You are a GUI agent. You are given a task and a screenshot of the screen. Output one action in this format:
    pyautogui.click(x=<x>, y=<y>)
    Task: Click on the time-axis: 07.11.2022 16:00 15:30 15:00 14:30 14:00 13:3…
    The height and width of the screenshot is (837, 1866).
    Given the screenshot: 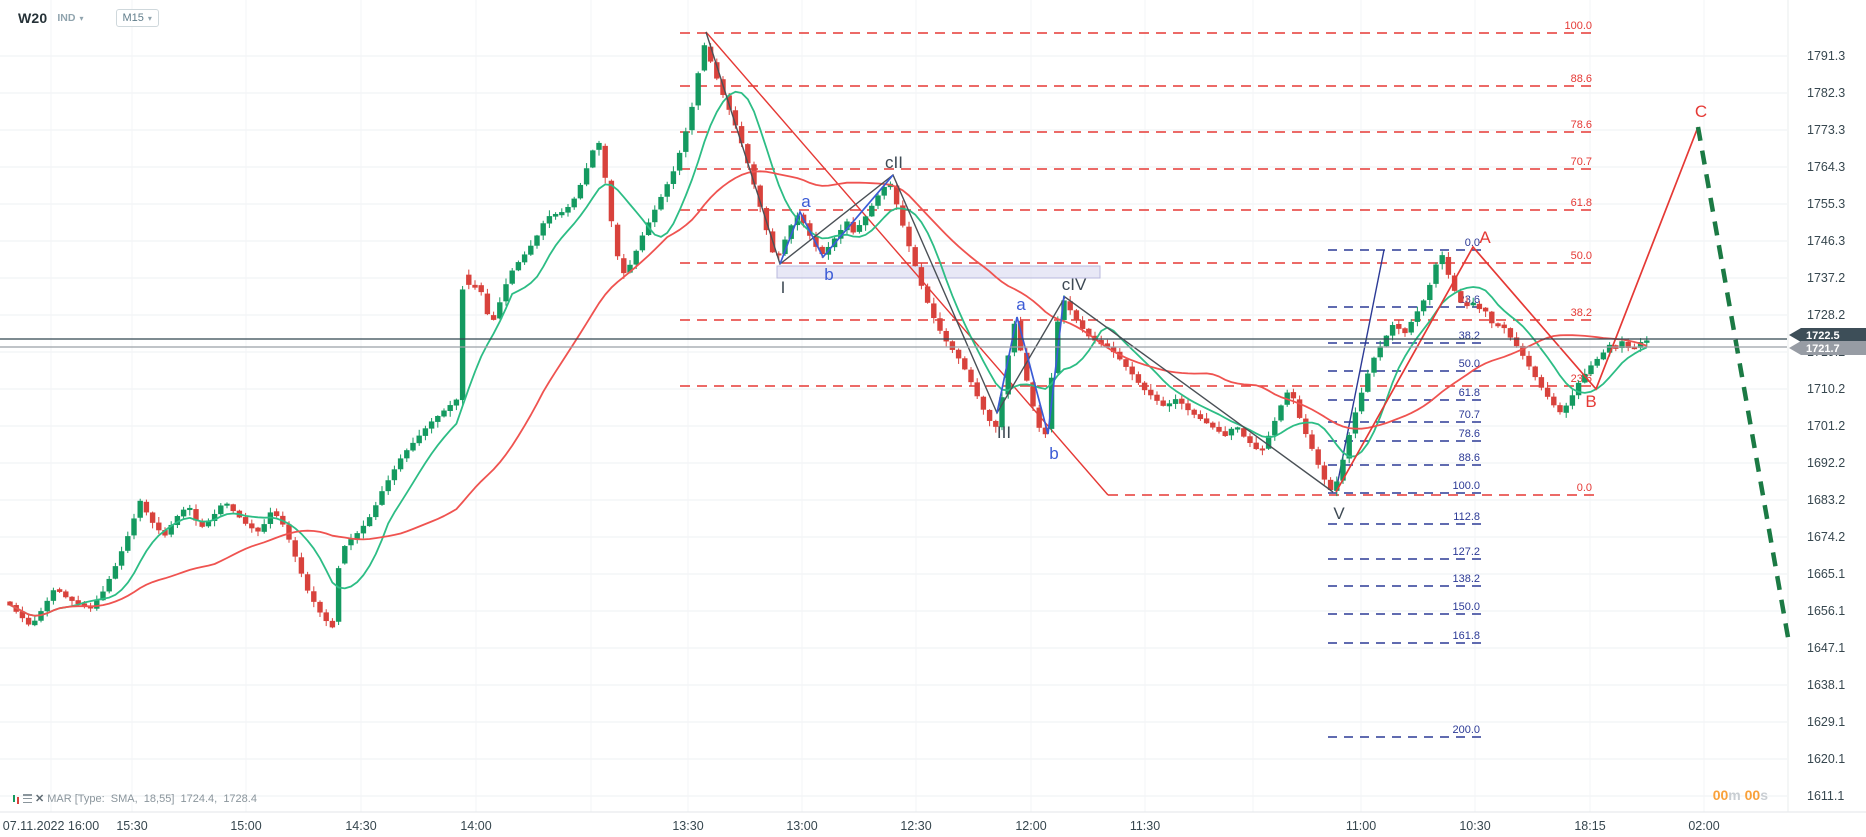 What is the action you would take?
    pyautogui.click(x=861, y=826)
    